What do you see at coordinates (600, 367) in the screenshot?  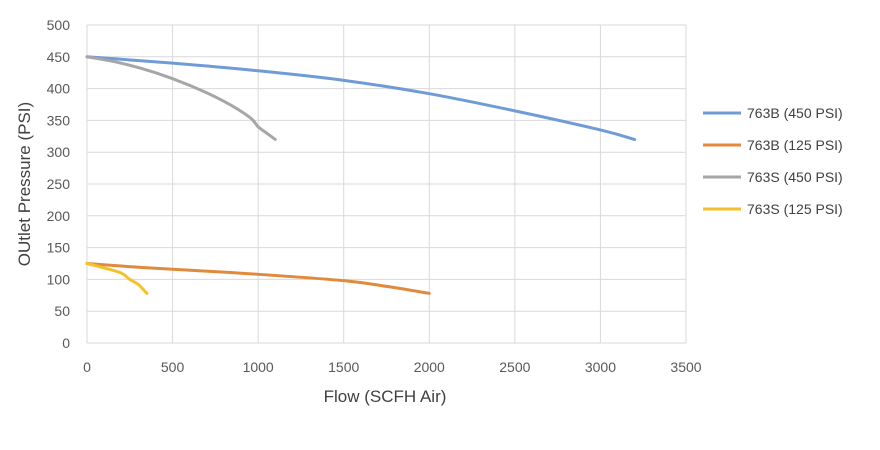 I see `x-tick-label: 3000` at bounding box center [600, 367].